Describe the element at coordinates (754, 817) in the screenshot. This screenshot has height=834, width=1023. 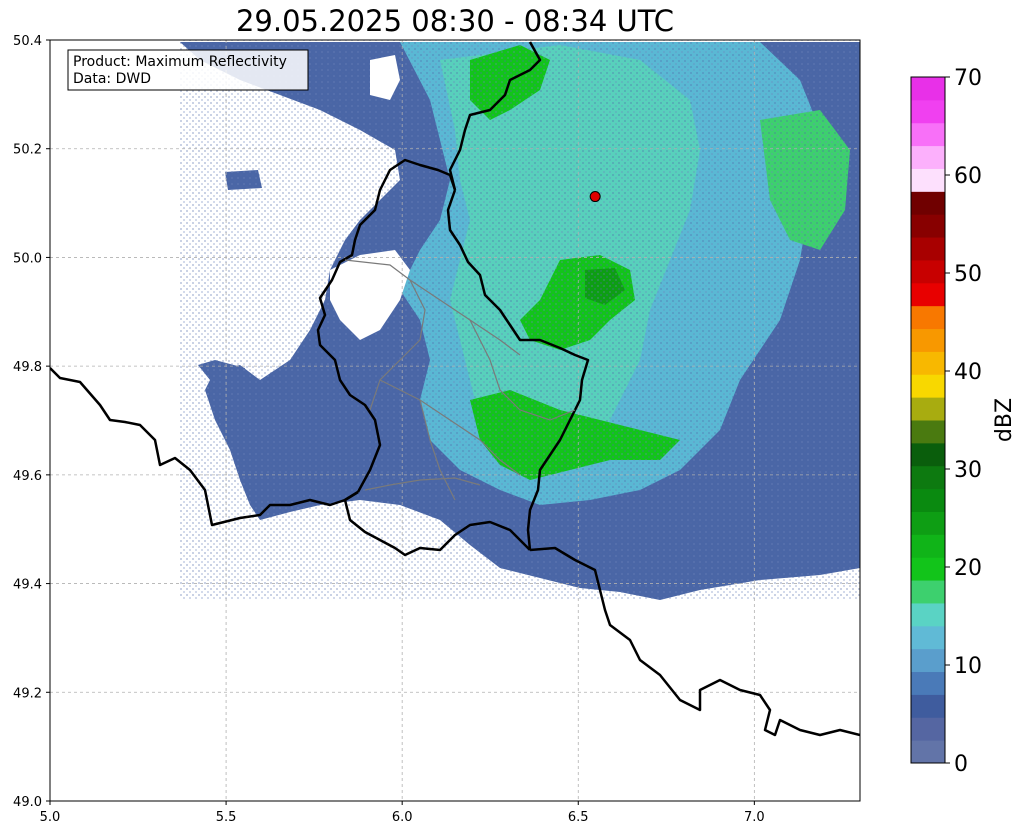
I see `x-tick-label-4: 7.0` at that location.